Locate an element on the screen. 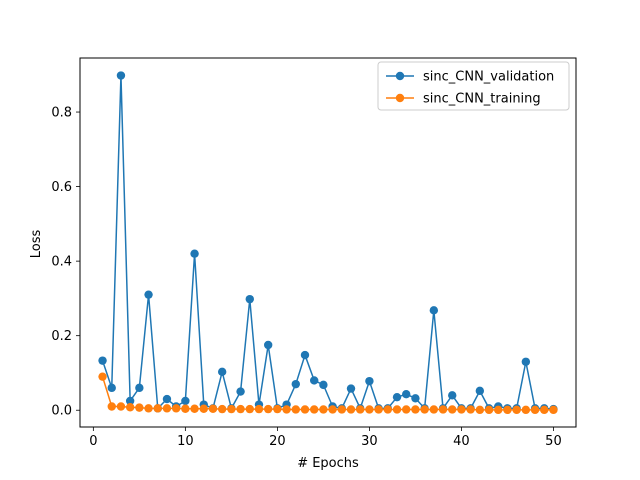  legend-label-1: sinc_CNN_training is located at coordinates (482, 99).